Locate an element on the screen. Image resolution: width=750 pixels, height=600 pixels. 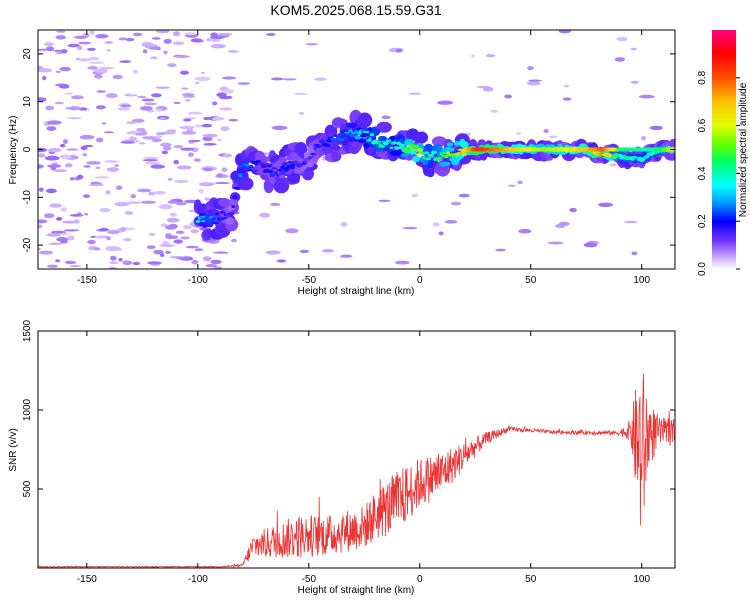
snr-xlabel: Height of straight line (km) is located at coordinates (356, 590).